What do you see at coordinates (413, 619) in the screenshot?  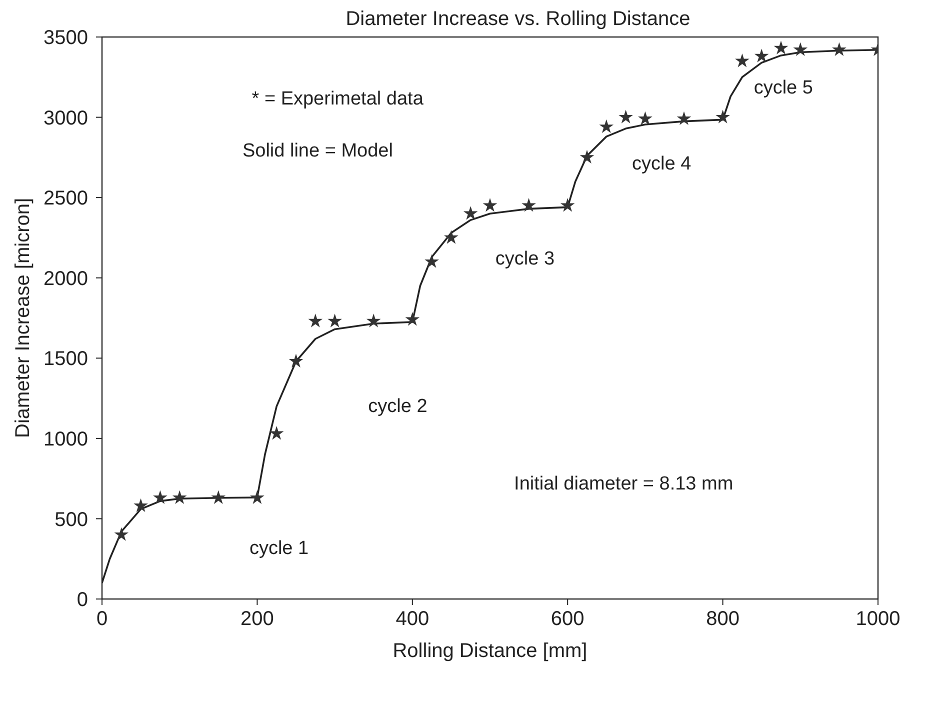 I see `x-tick-label: 400` at bounding box center [413, 619].